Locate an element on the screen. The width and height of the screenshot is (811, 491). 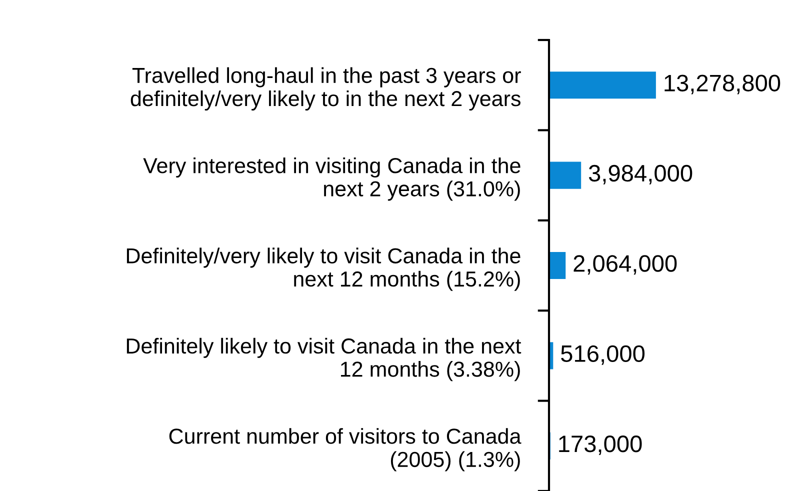
data-label: 2,064,000 is located at coordinates (625, 265).